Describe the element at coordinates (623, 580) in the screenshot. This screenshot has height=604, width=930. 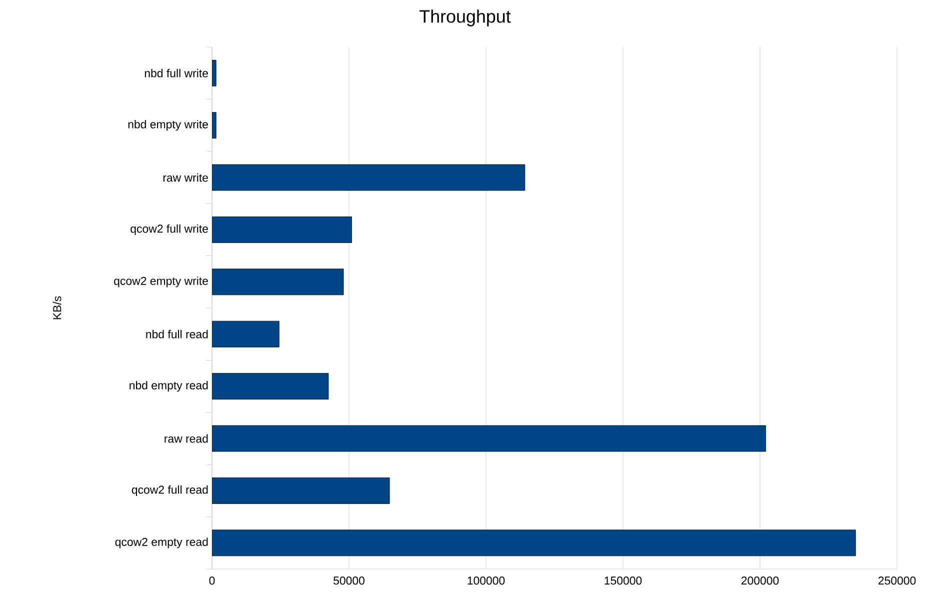
I see `x-tick-label: 150000` at that location.